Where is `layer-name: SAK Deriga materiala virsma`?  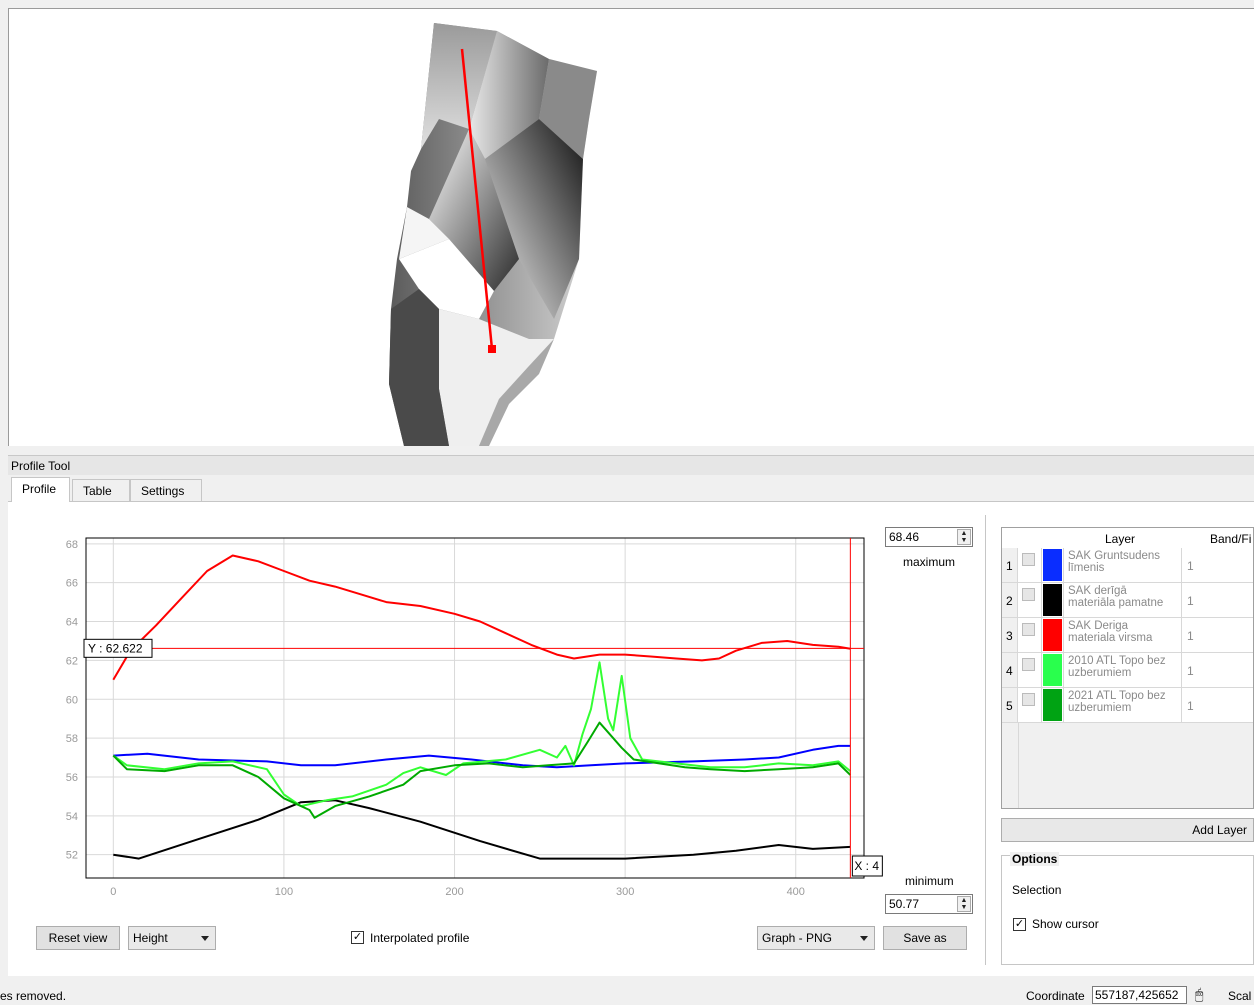 layer-name: SAK Deriga materiala virsma is located at coordinates (1123, 635).